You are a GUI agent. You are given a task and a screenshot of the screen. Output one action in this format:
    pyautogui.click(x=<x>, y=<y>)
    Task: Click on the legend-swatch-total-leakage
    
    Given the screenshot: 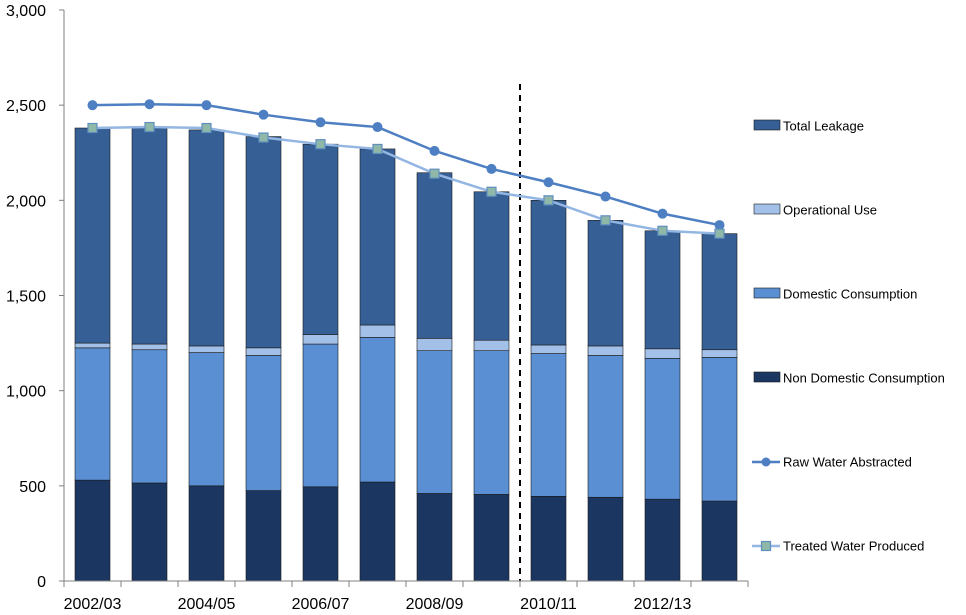 What is the action you would take?
    pyautogui.click(x=767, y=125)
    